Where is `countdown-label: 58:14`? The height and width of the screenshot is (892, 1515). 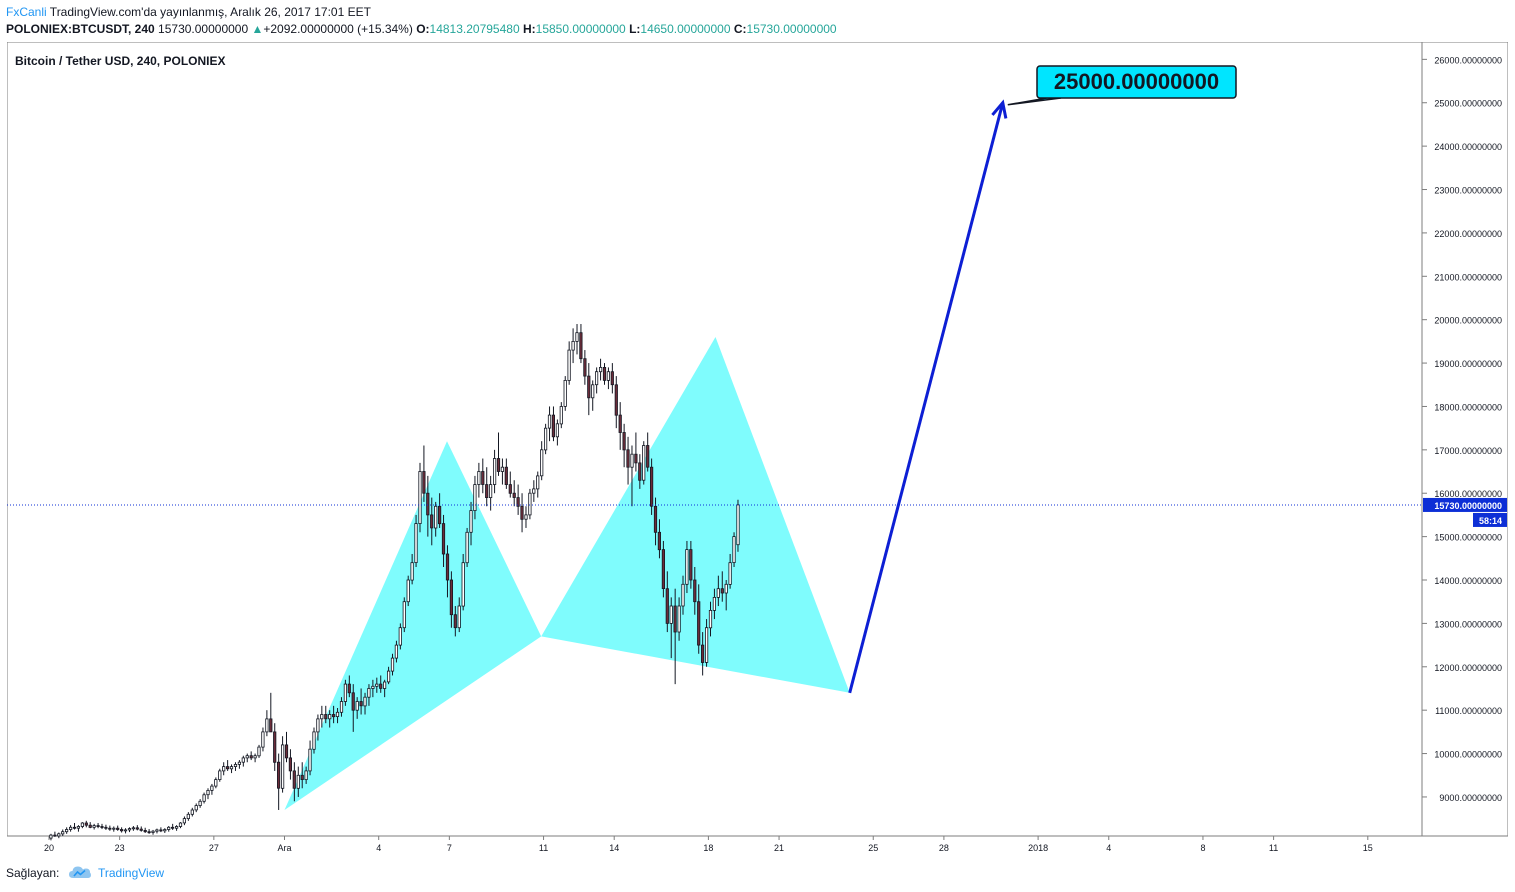 countdown-label: 58:14 is located at coordinates (1490, 521).